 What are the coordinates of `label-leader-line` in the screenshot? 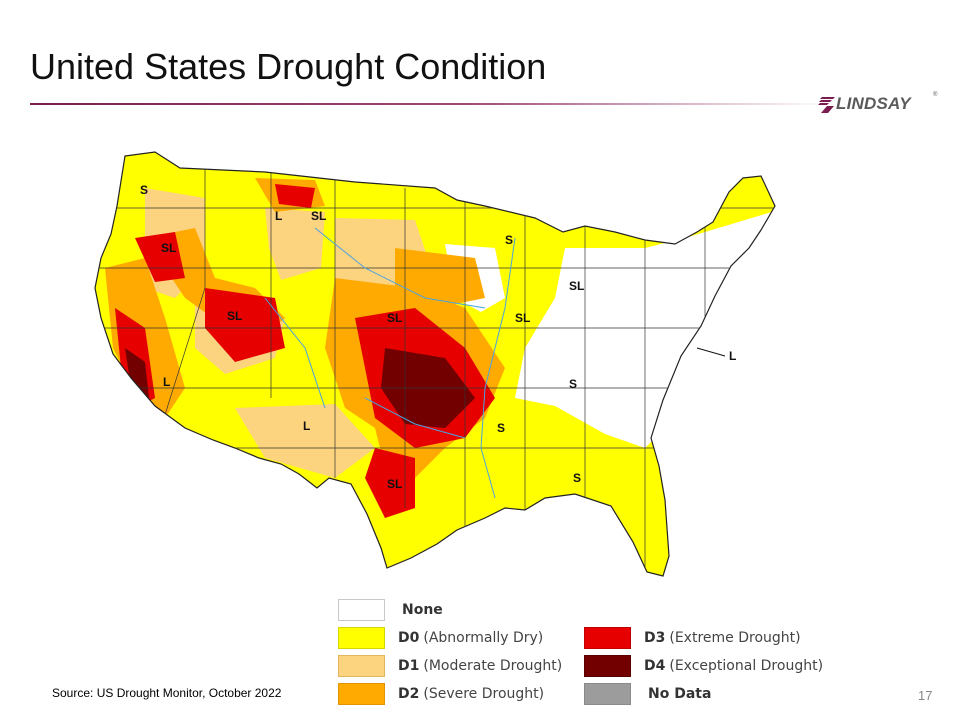 It's located at (711, 352).